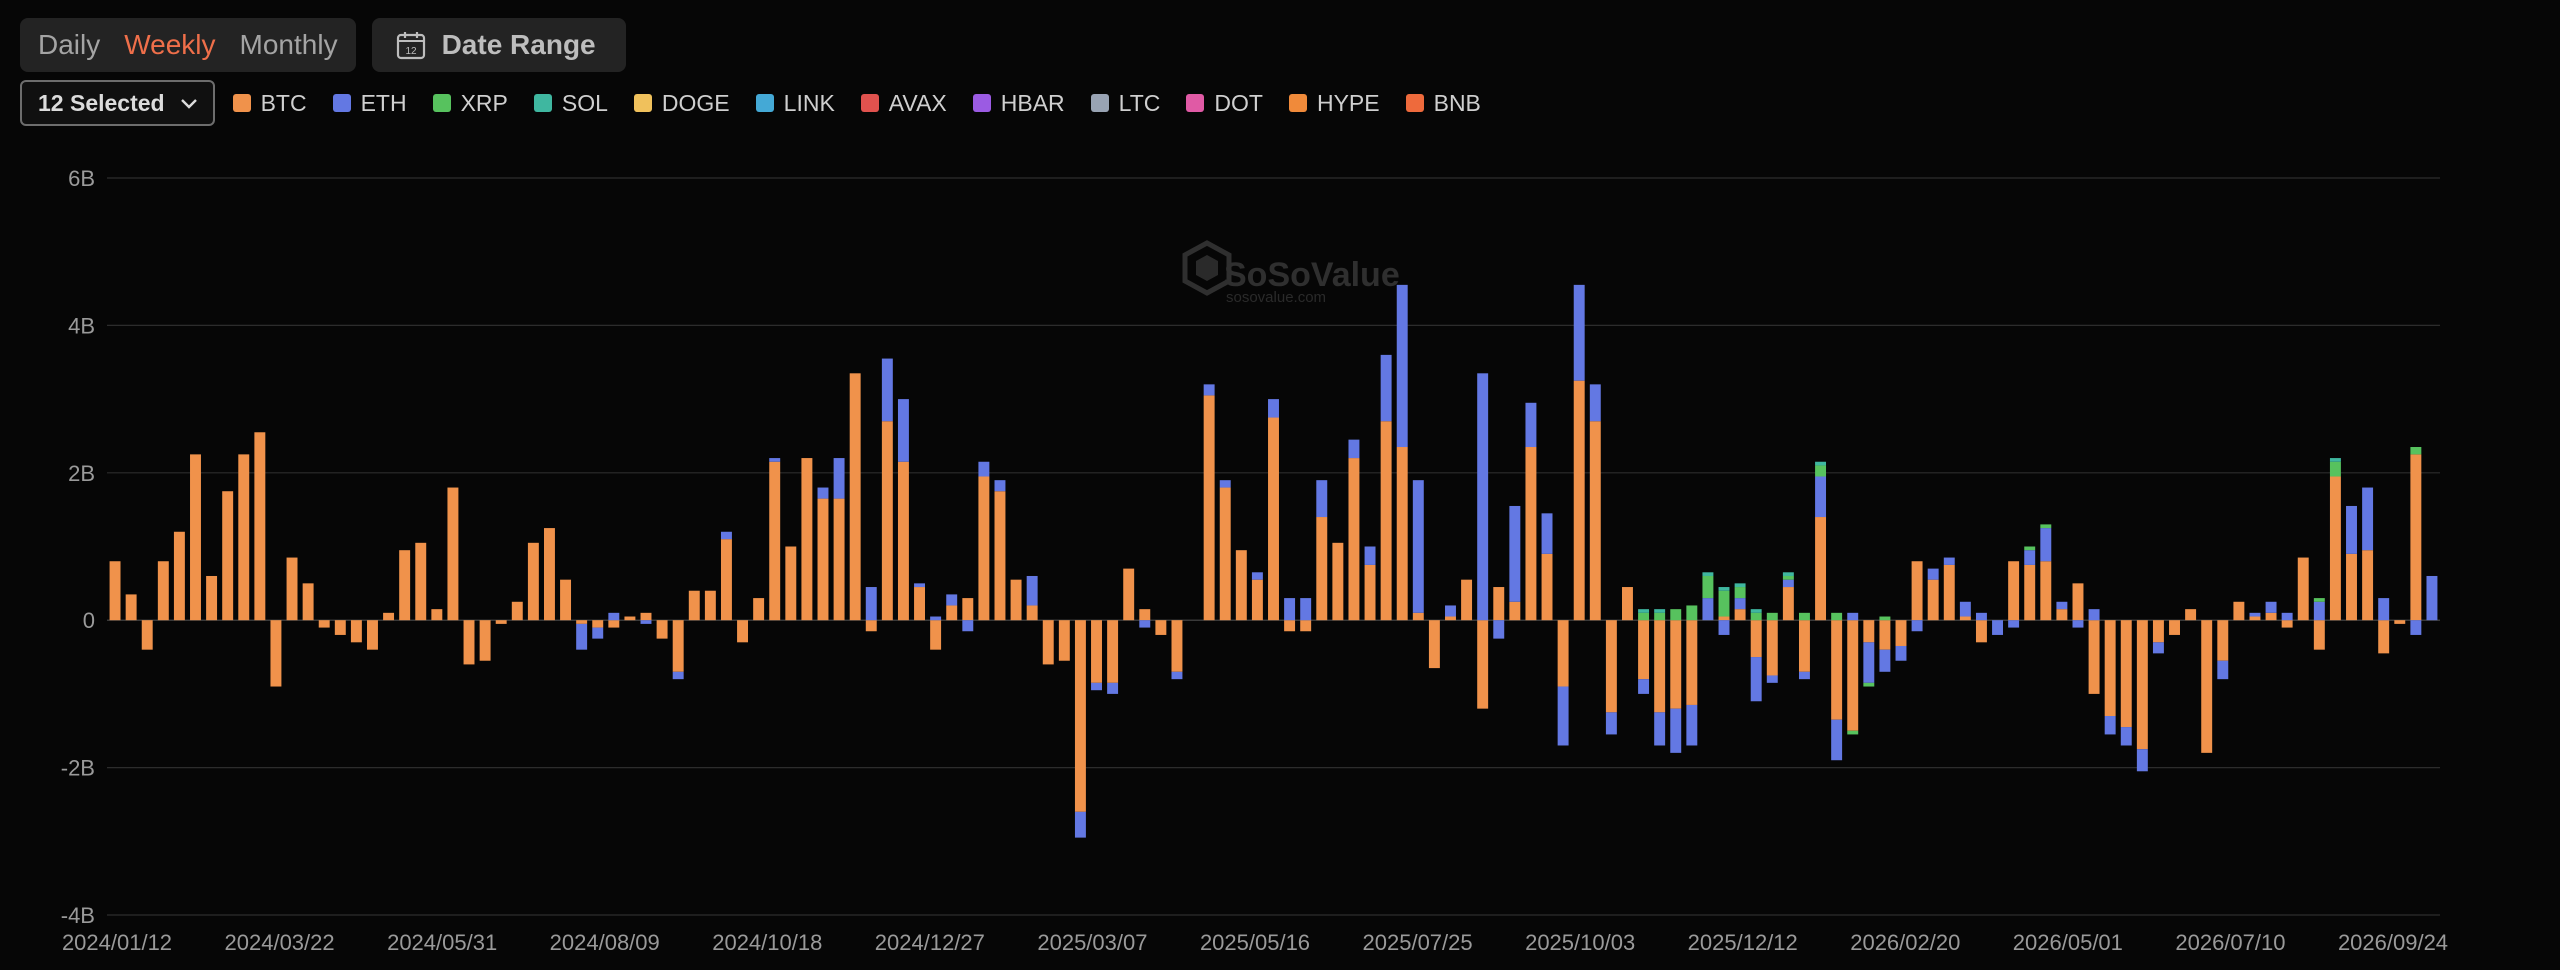 Image resolution: width=2560 pixels, height=970 pixels. What do you see at coordinates (269, 103) in the screenshot?
I see `legend-item-btc: BTC` at bounding box center [269, 103].